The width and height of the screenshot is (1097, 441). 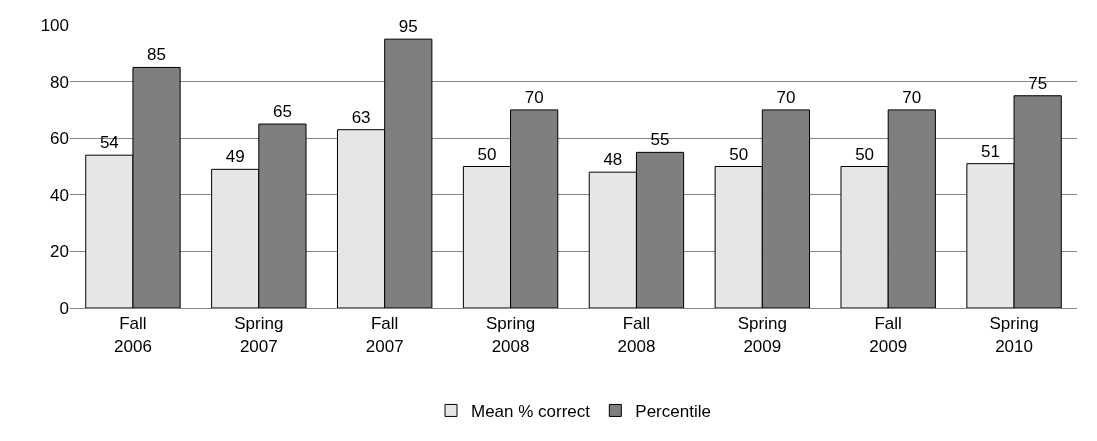 What do you see at coordinates (673, 412) in the screenshot?
I see `legend-label: Percentile` at bounding box center [673, 412].